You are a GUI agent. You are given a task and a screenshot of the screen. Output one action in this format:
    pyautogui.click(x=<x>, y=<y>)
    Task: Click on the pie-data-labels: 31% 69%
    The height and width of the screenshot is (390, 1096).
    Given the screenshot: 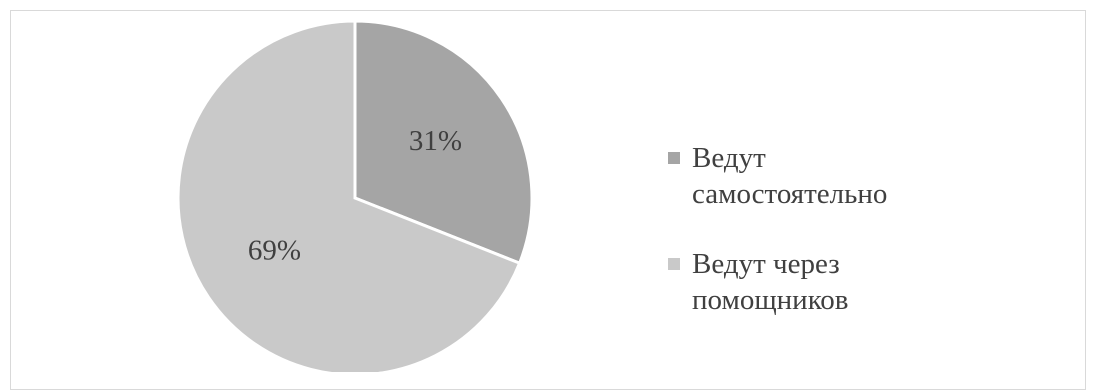 What is the action you would take?
    pyautogui.click(x=355, y=195)
    